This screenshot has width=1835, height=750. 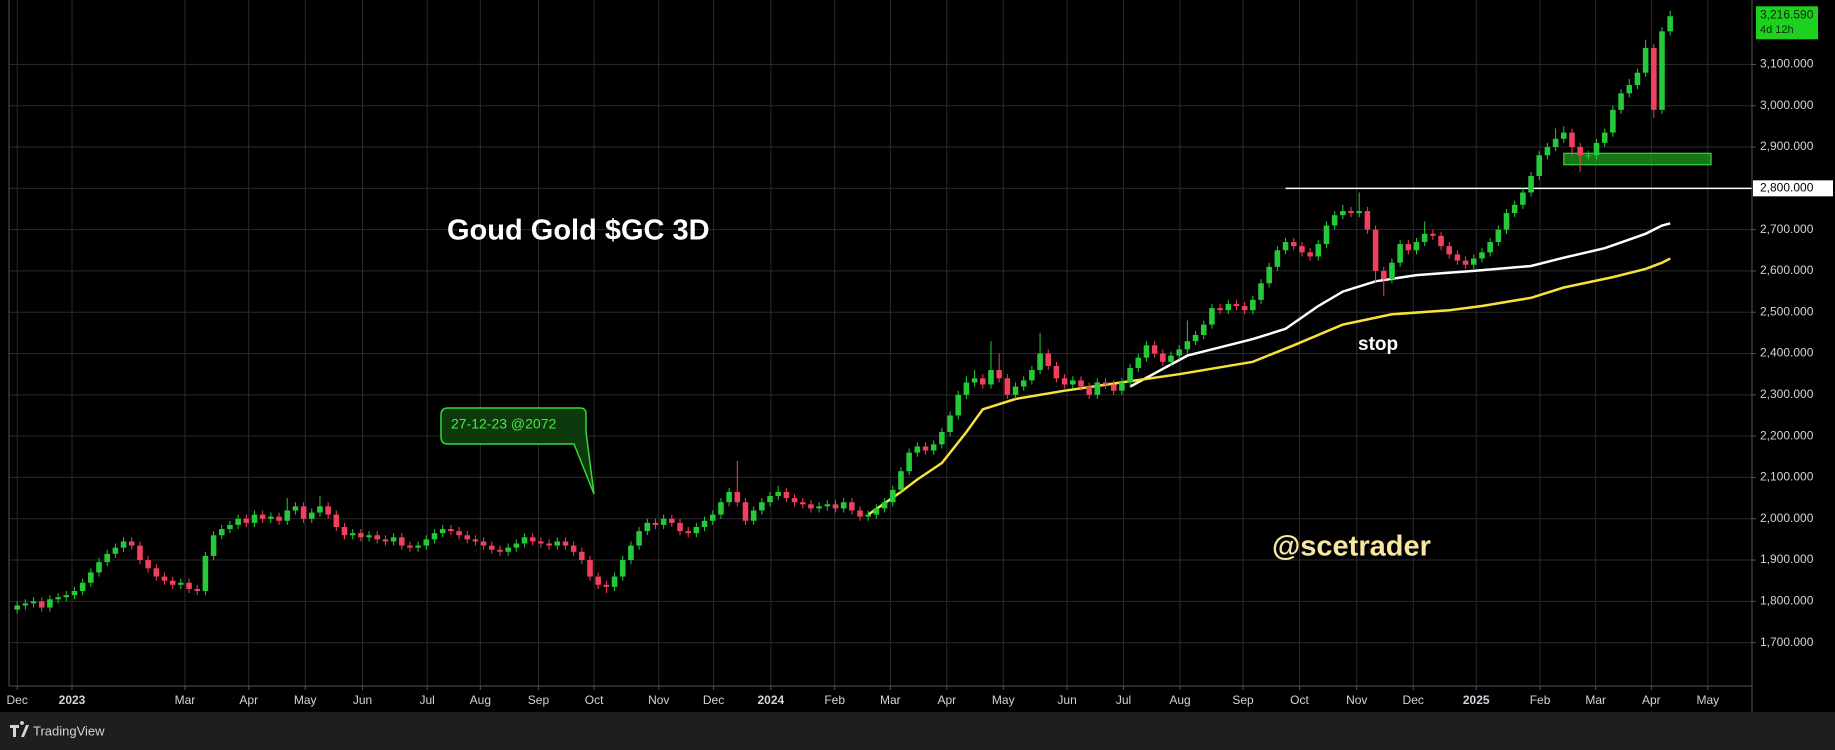 I want to click on y-tick-label: 1,900.000, so click(x=1787, y=559).